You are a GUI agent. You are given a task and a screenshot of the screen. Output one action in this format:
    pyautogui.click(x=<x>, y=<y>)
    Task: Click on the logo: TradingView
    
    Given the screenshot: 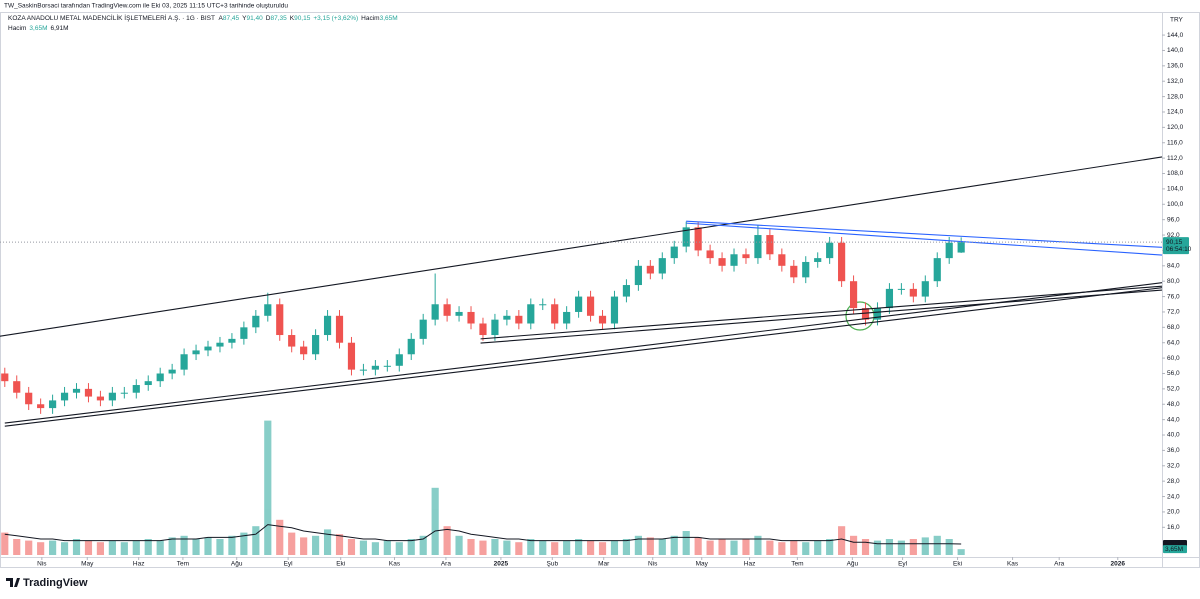 What is the action you would take?
    pyautogui.click(x=47, y=583)
    